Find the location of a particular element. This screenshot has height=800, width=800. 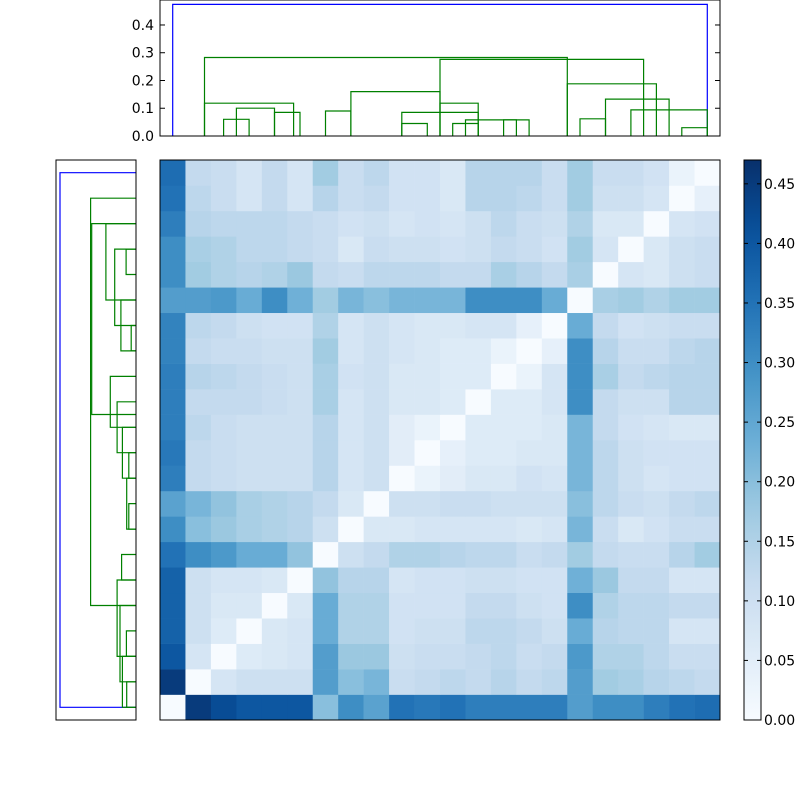

colorbar-tick-label: 0.25 is located at coordinates (779, 423).